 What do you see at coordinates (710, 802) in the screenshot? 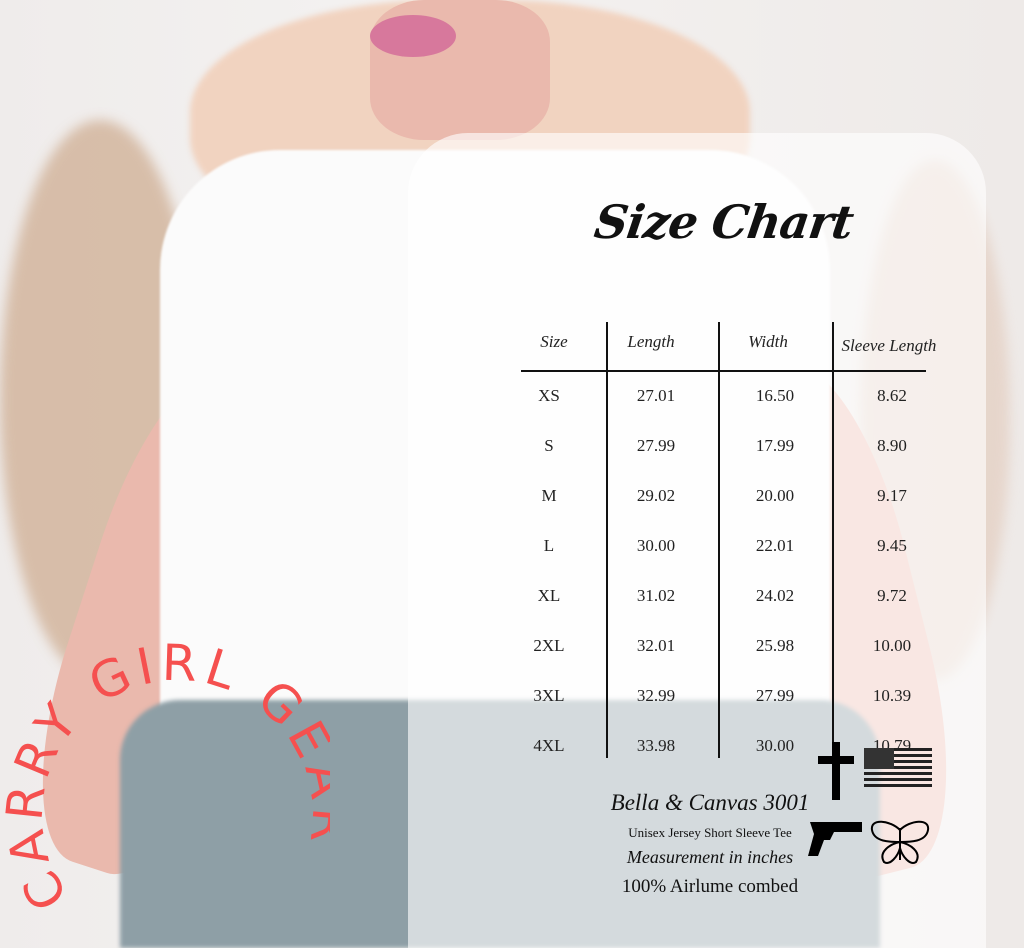
I see `brand-name: Bella & Canvas 3001` at bounding box center [710, 802].